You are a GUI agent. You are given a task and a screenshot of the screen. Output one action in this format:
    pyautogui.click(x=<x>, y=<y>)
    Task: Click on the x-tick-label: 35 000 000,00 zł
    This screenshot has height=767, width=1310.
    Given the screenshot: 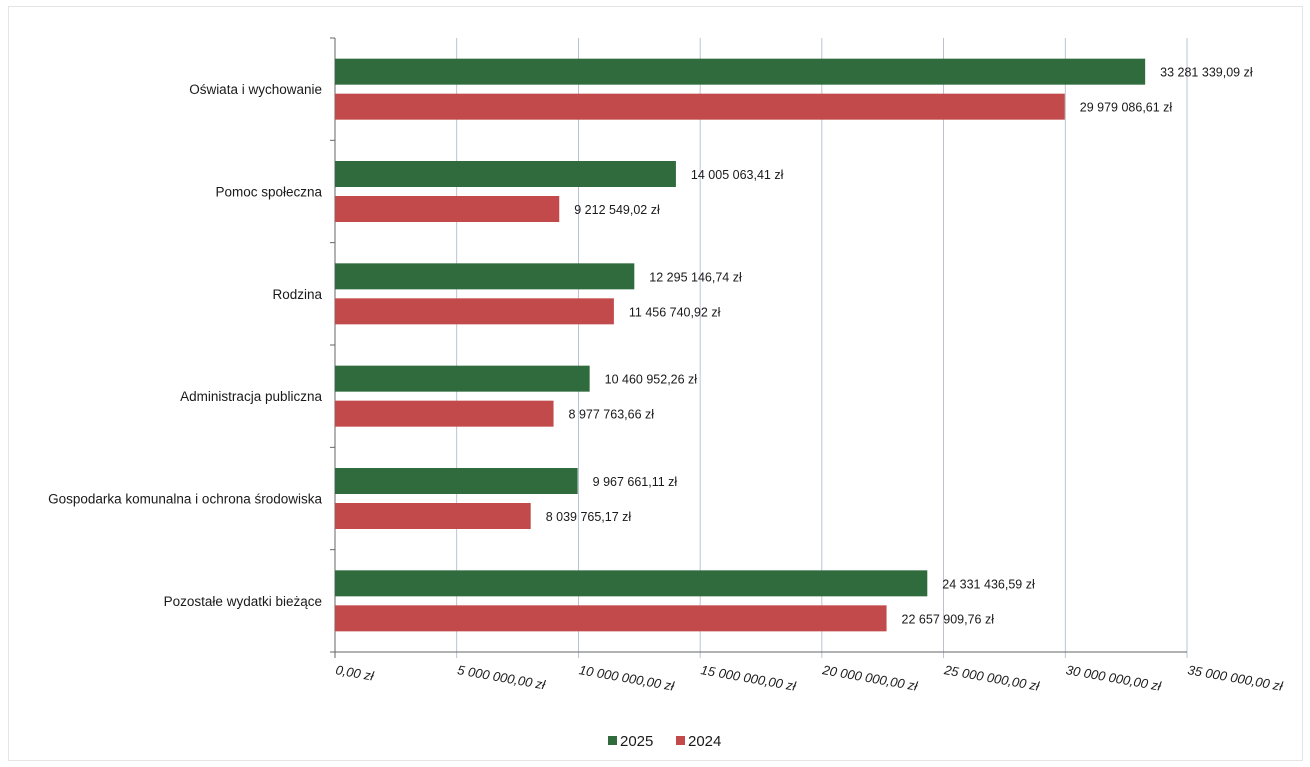 What is the action you would take?
    pyautogui.click(x=1235, y=678)
    